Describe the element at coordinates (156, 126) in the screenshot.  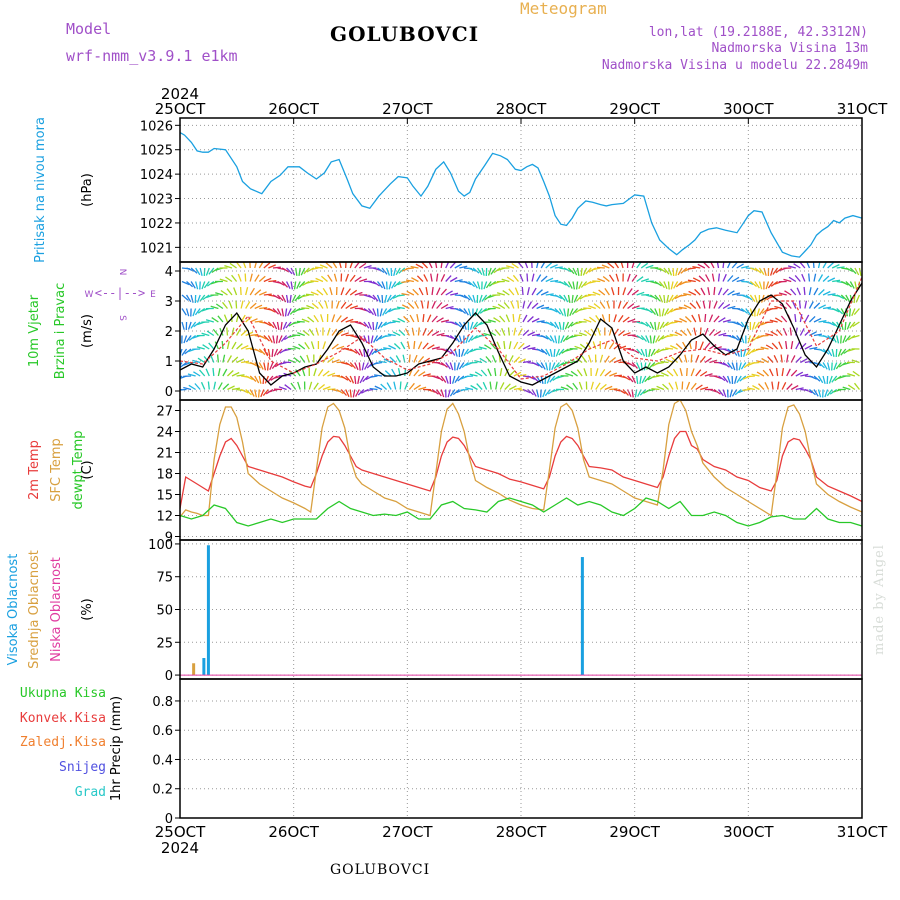
I see `y-tick-label: 1026` at that location.